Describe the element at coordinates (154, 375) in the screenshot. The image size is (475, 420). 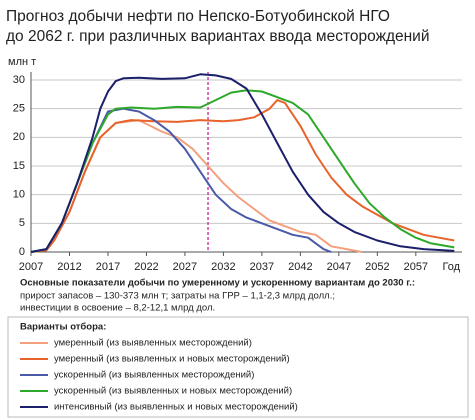
I see `legend-label: ускоренный (из выявленных месторождений)` at that location.